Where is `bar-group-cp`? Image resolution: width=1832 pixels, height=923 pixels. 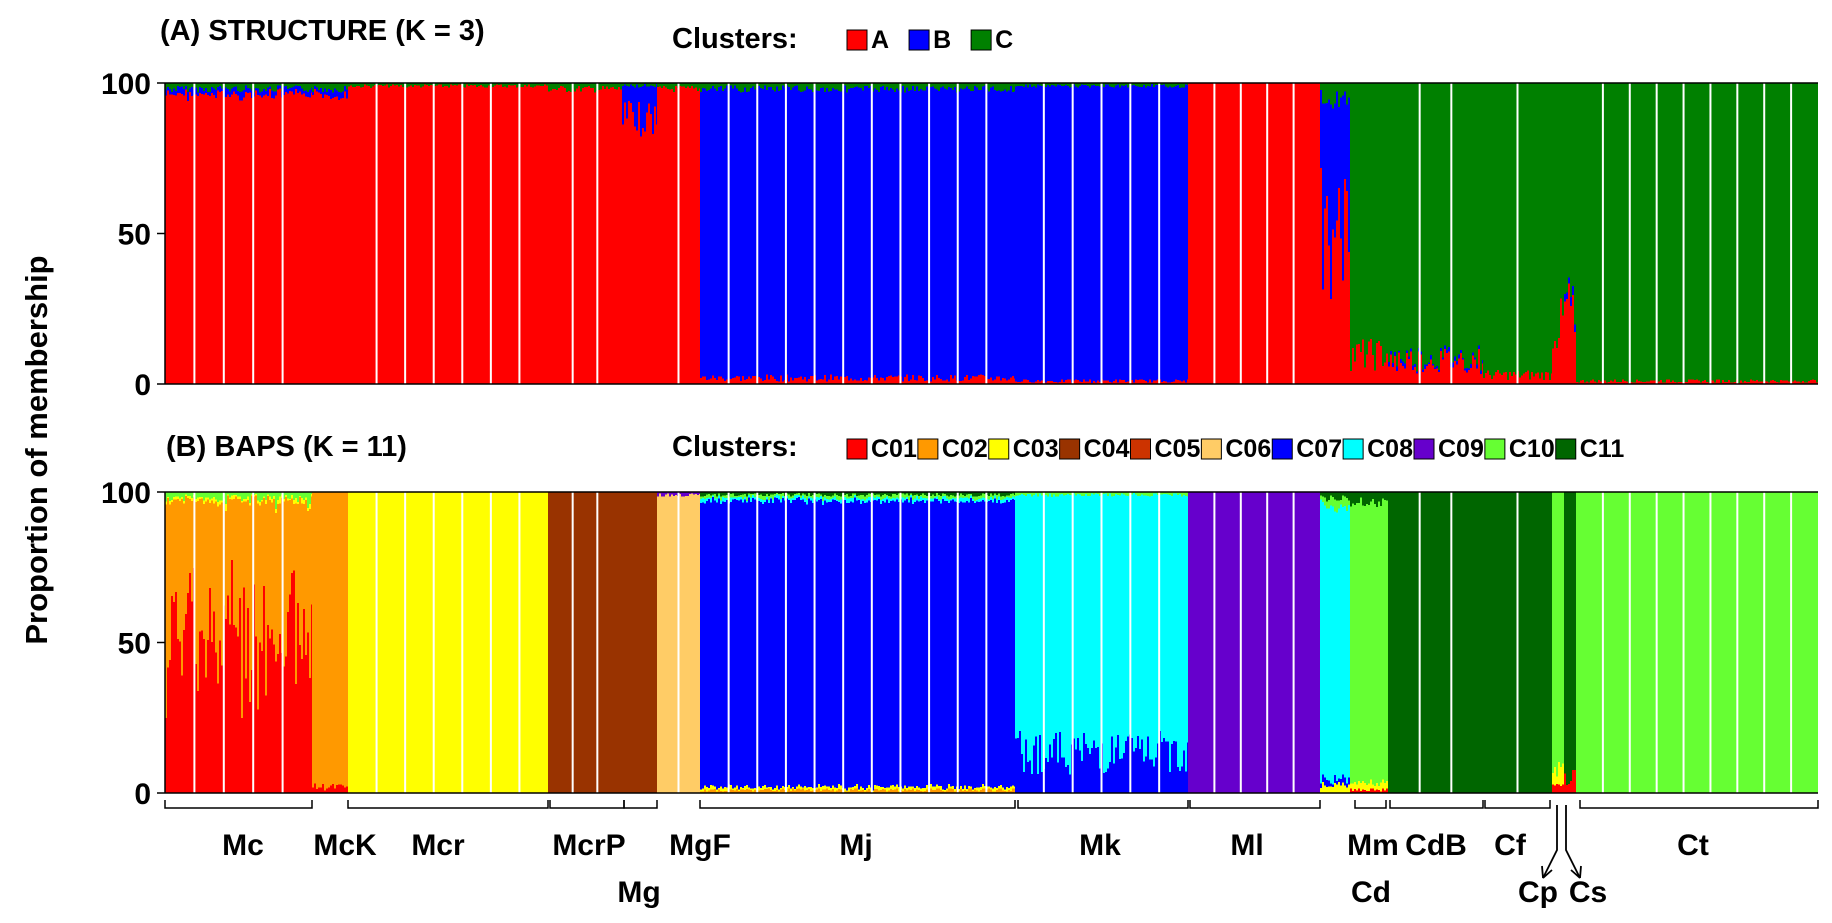
bar-group-cp is located at coordinates (1558, 642).